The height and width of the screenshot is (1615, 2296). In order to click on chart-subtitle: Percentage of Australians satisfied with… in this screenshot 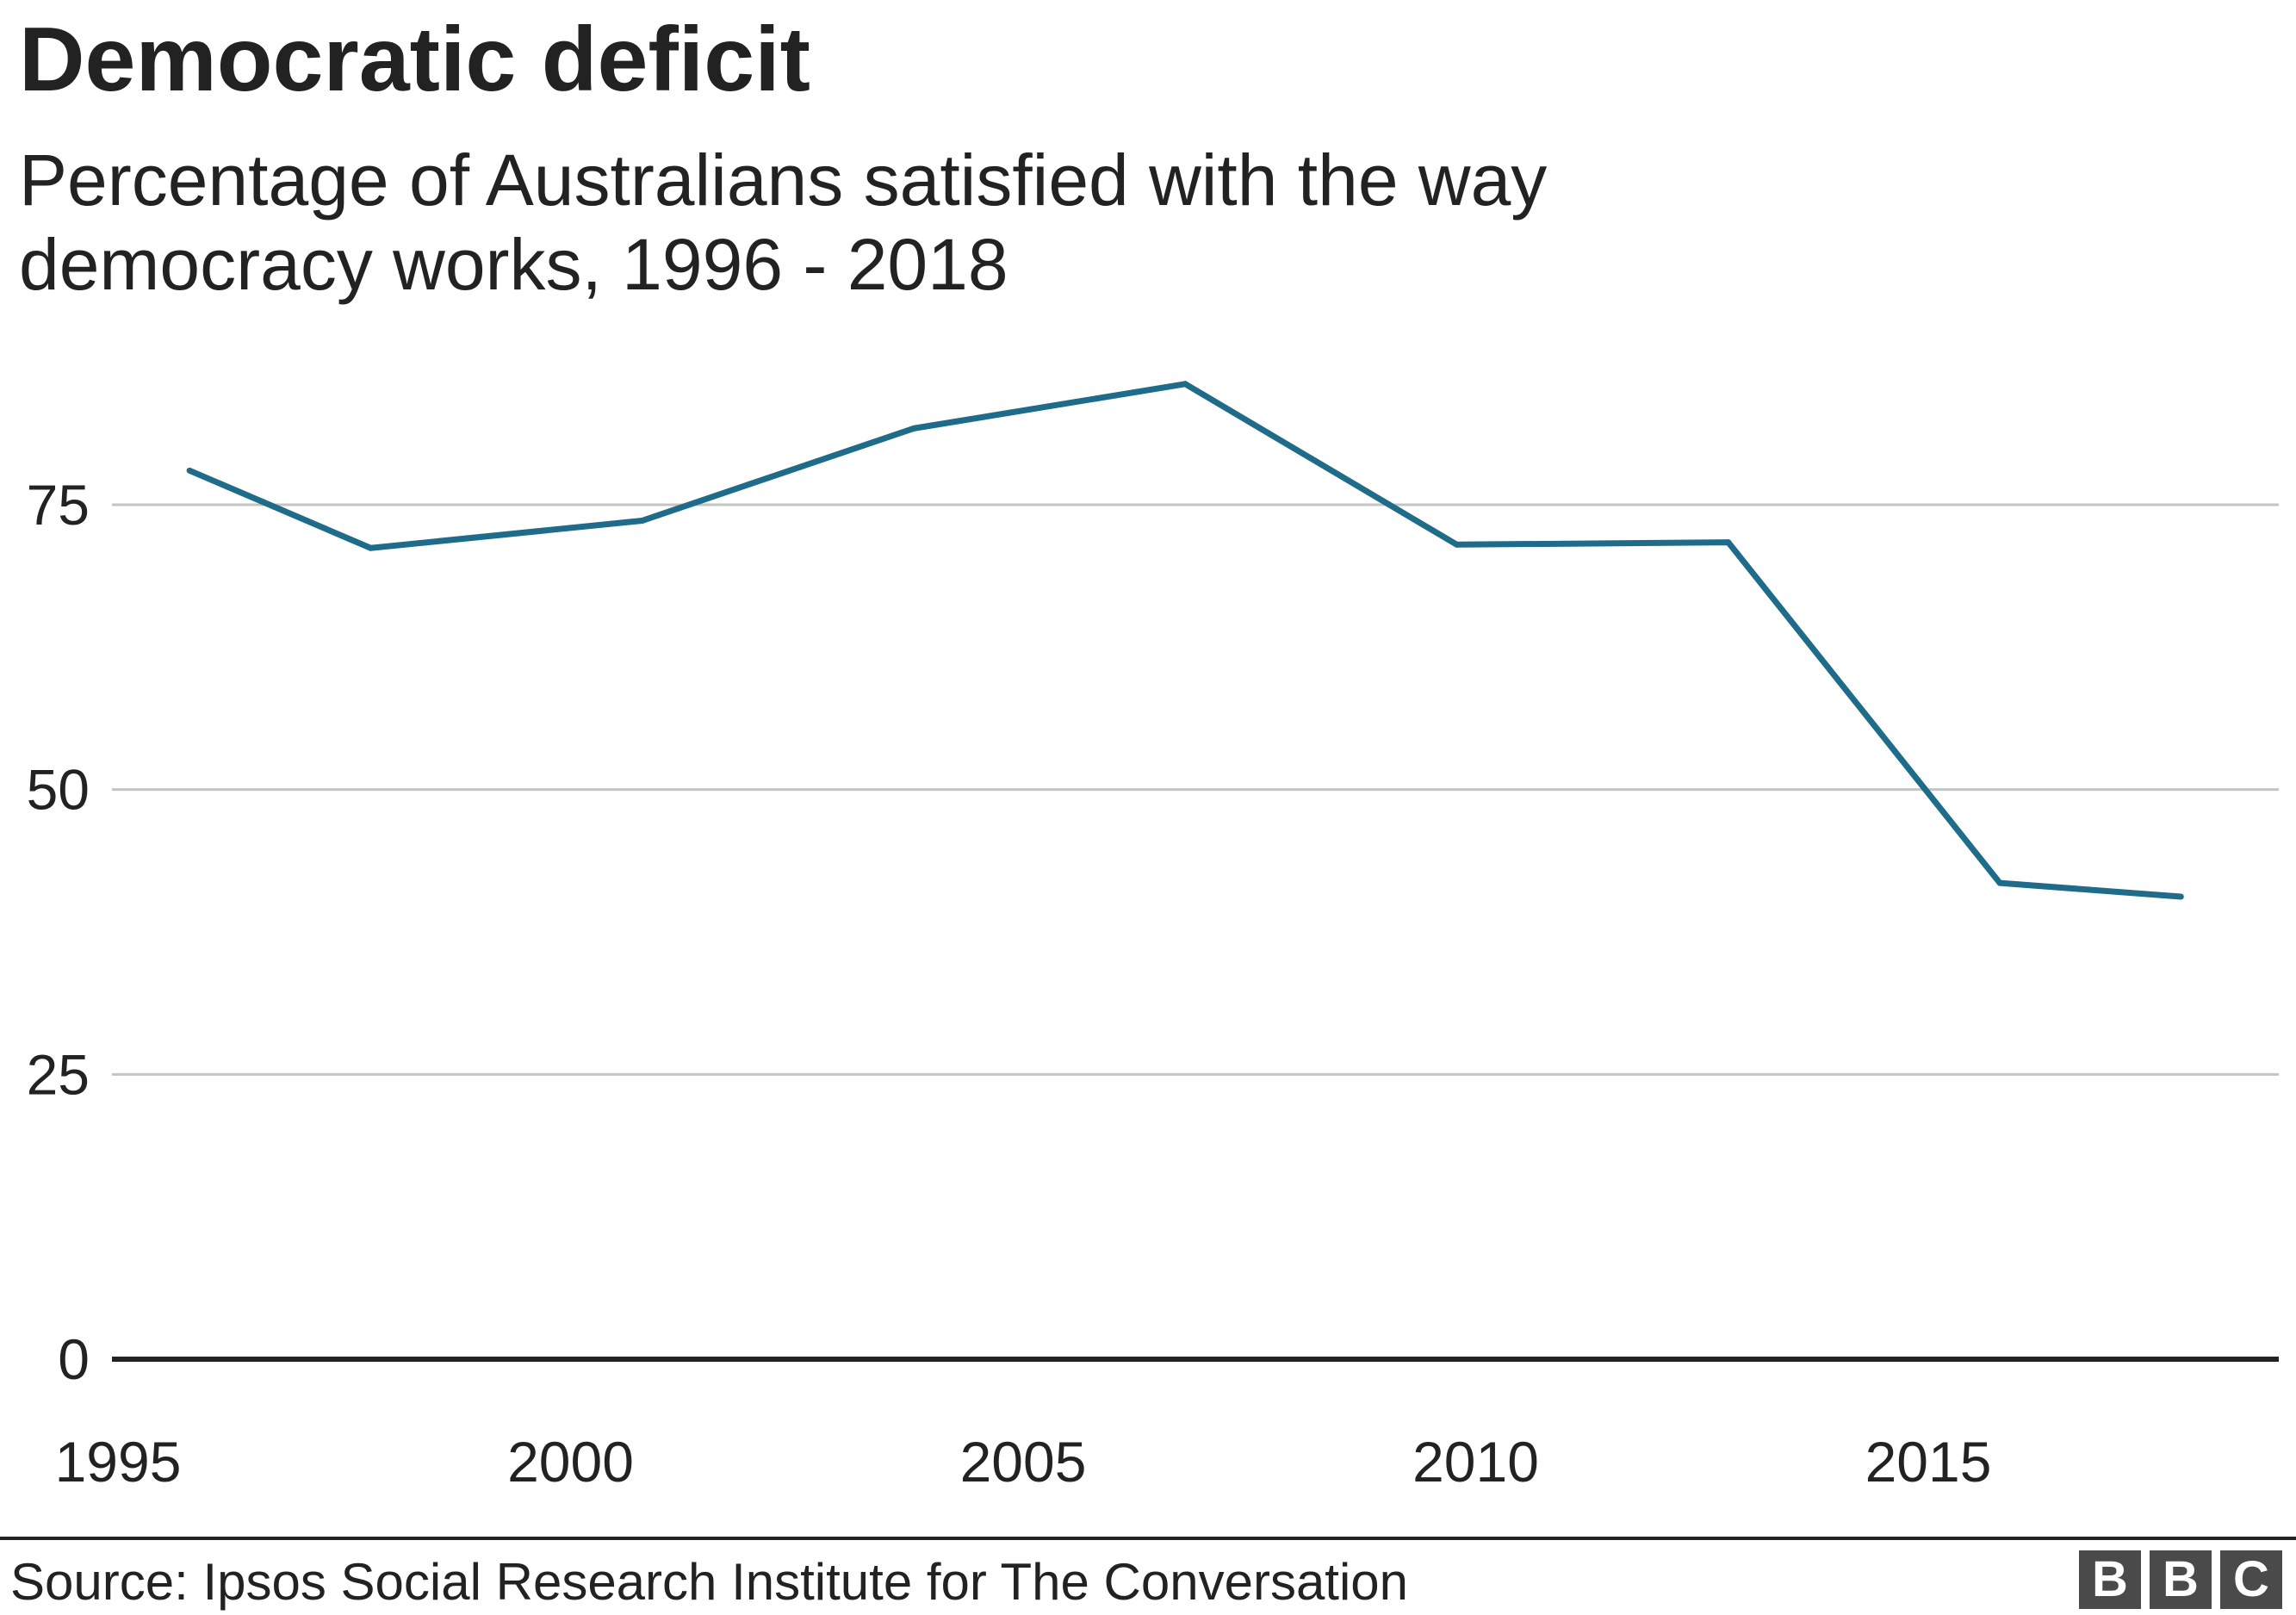, I will do `click(783, 223)`.